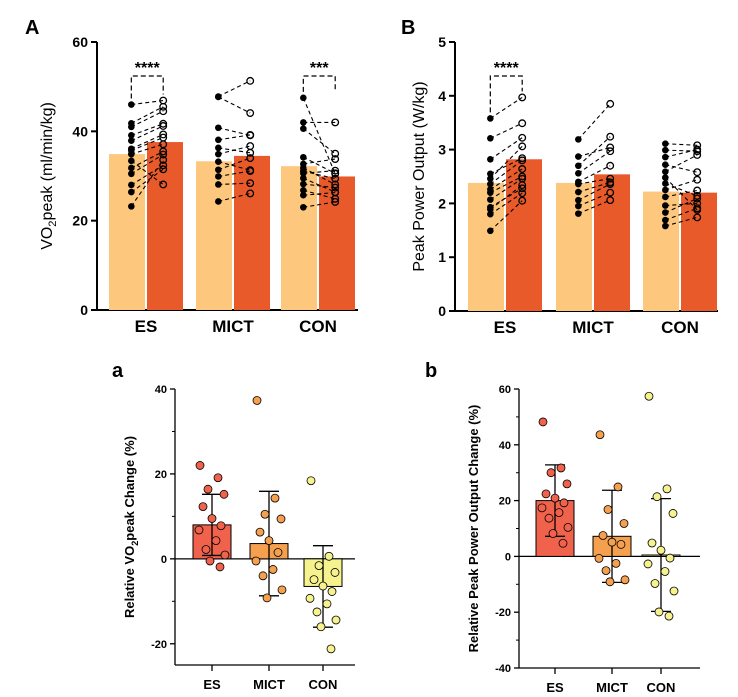 This screenshot has width=738, height=697. What do you see at coordinates (505, 446) in the screenshot?
I see `y-tick-label: 40` at bounding box center [505, 446].